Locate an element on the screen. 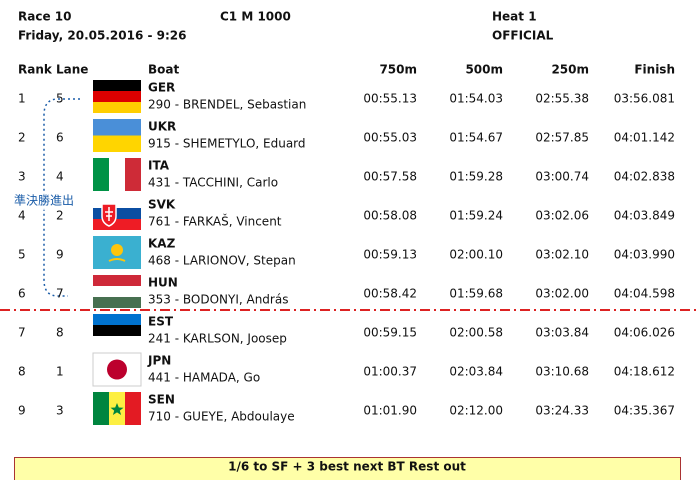  rank: 9 is located at coordinates (22, 411).